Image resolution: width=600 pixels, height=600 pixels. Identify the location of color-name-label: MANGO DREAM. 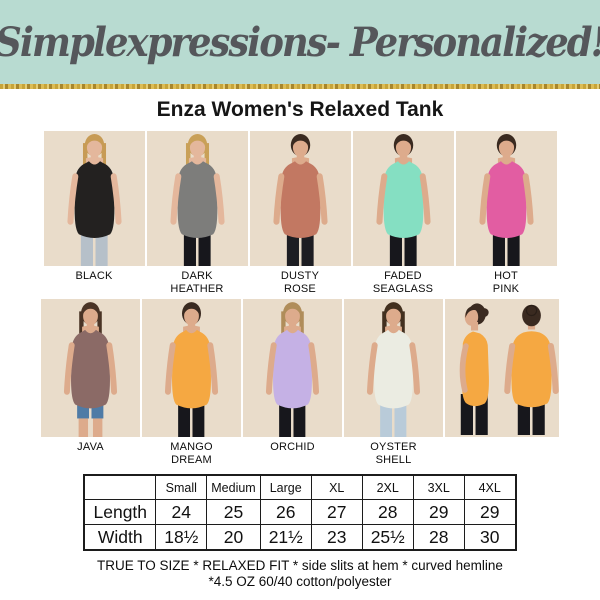
(191, 453).